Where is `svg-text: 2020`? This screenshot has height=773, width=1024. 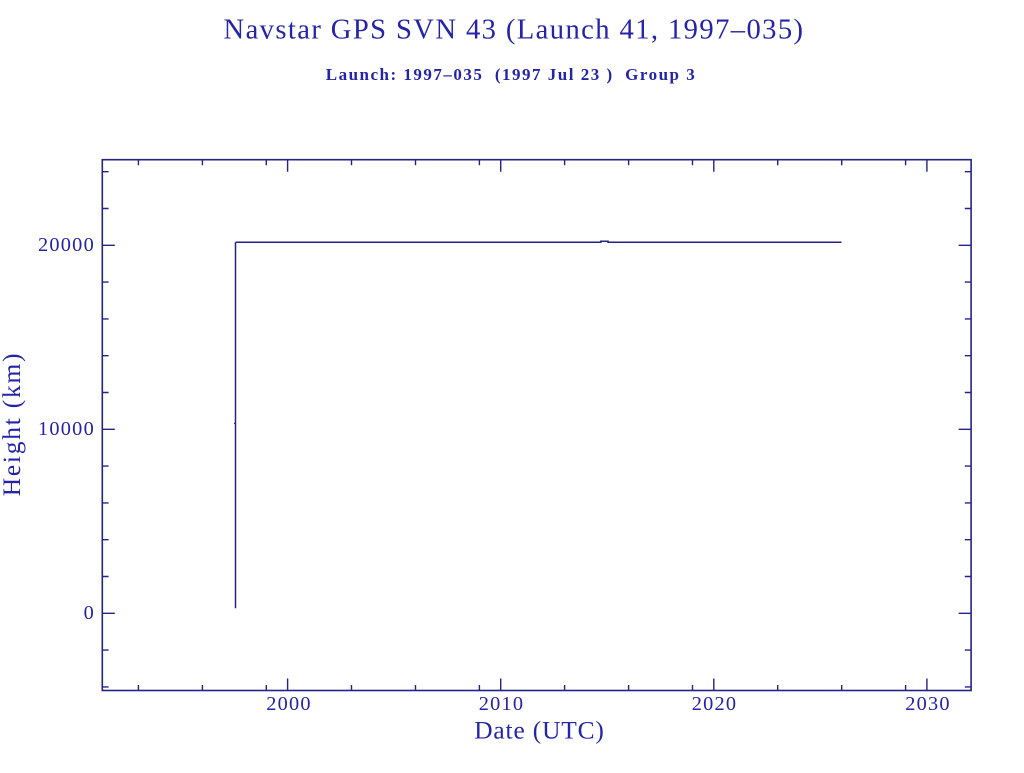
svg-text: 2020 is located at coordinates (715, 704).